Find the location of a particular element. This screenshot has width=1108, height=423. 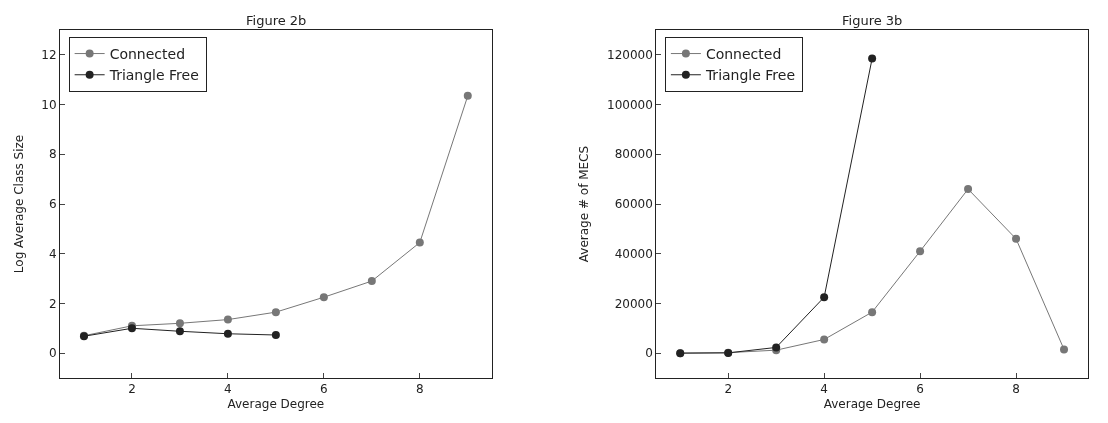

y-axis-title: Log Average Class Size is located at coordinates (18, 204).